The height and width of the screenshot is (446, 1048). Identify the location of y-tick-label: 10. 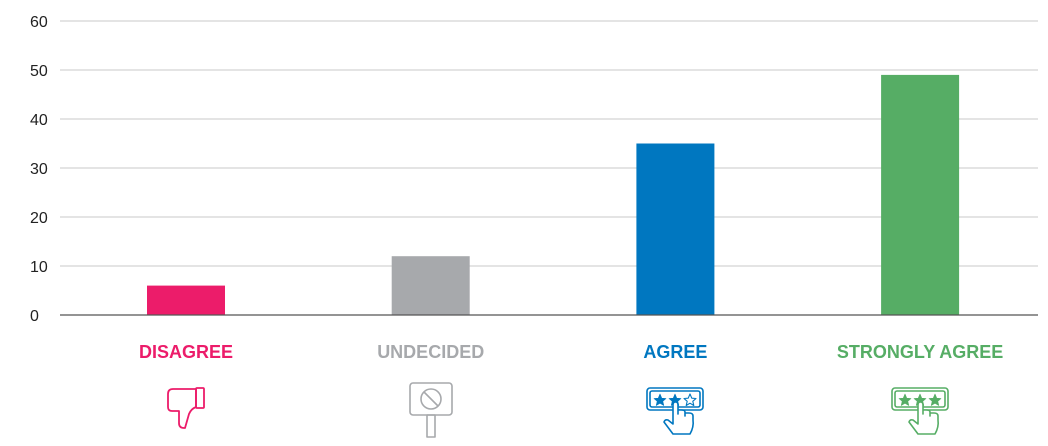
(39, 267).